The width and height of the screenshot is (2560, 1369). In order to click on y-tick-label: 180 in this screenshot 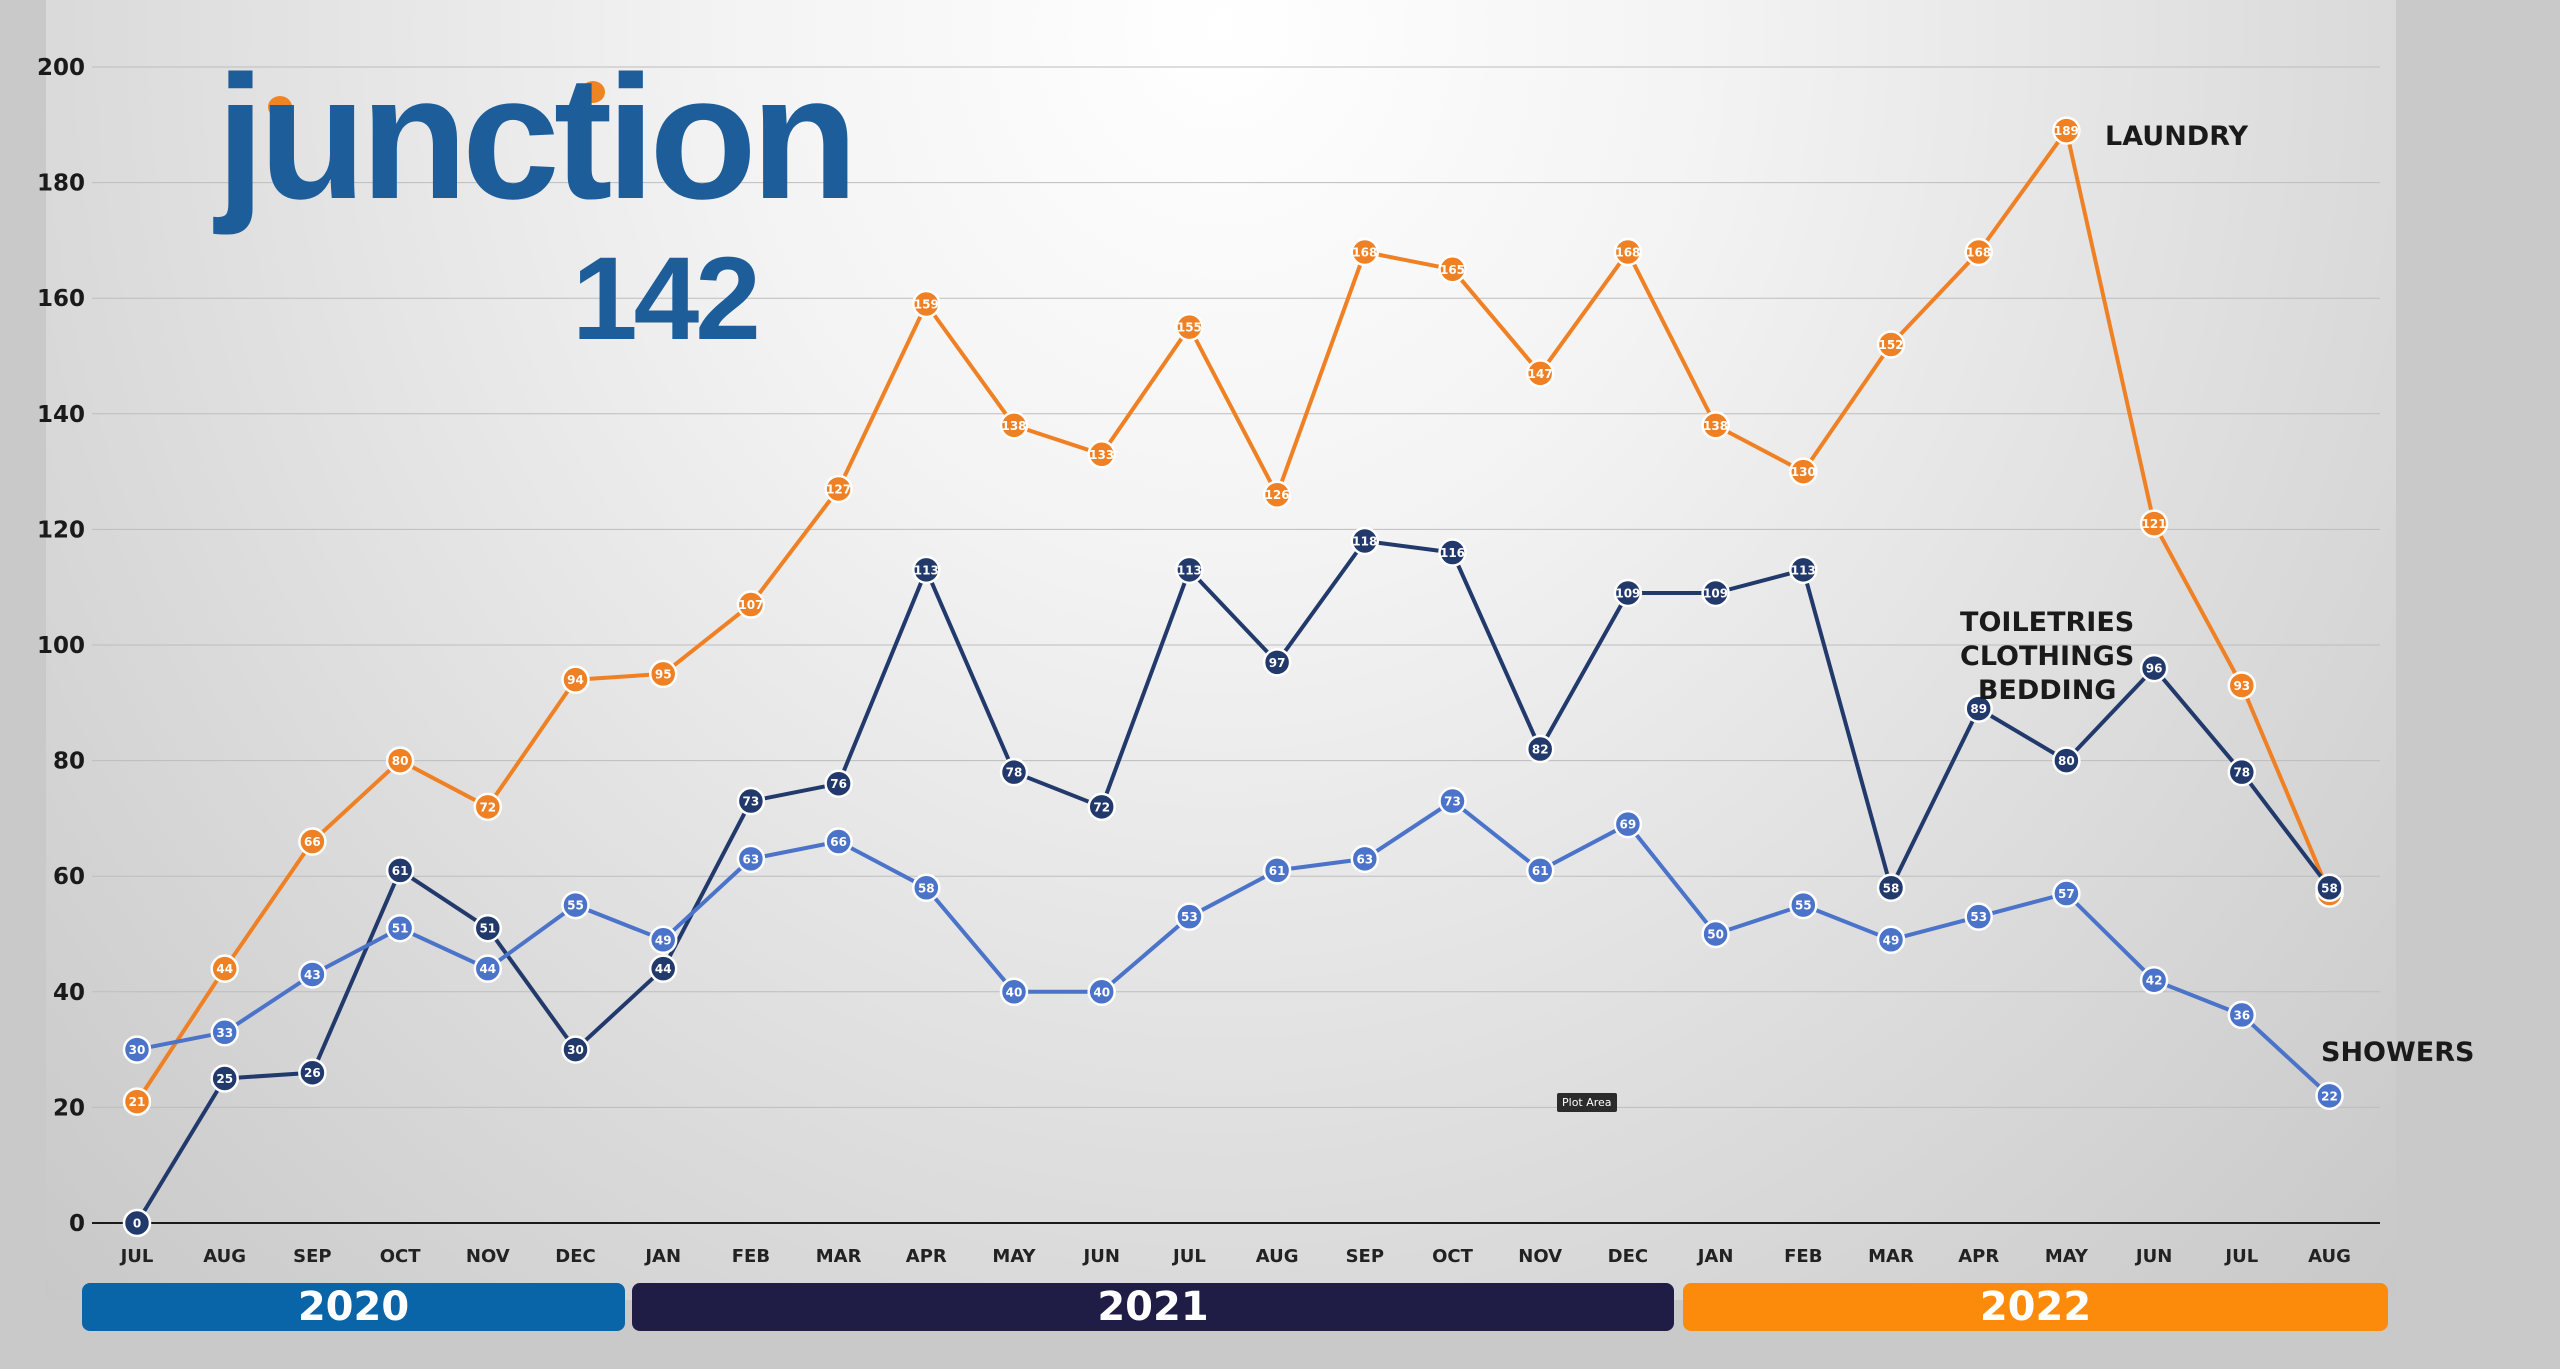, I will do `click(61, 184)`.